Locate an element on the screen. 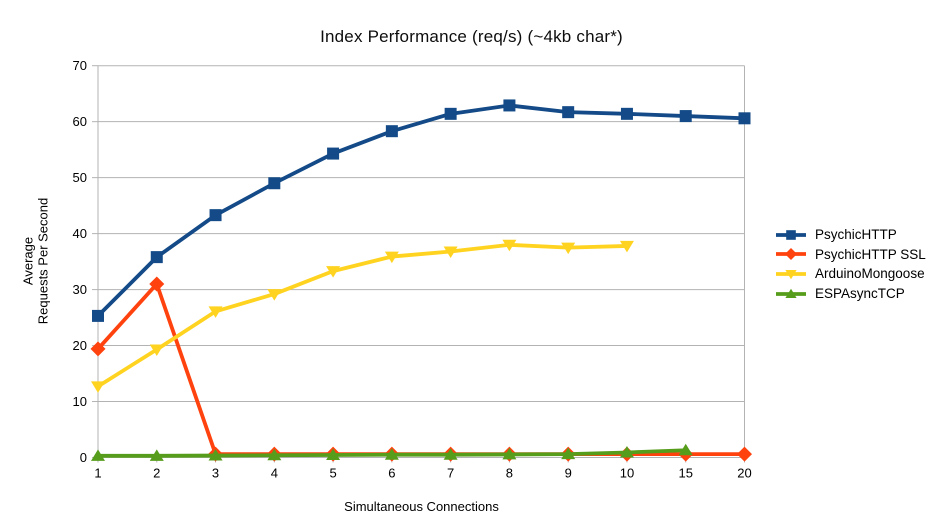 The height and width of the screenshot is (530, 943). legend-marker-glyph-espasynctcp is located at coordinates (791, 293).